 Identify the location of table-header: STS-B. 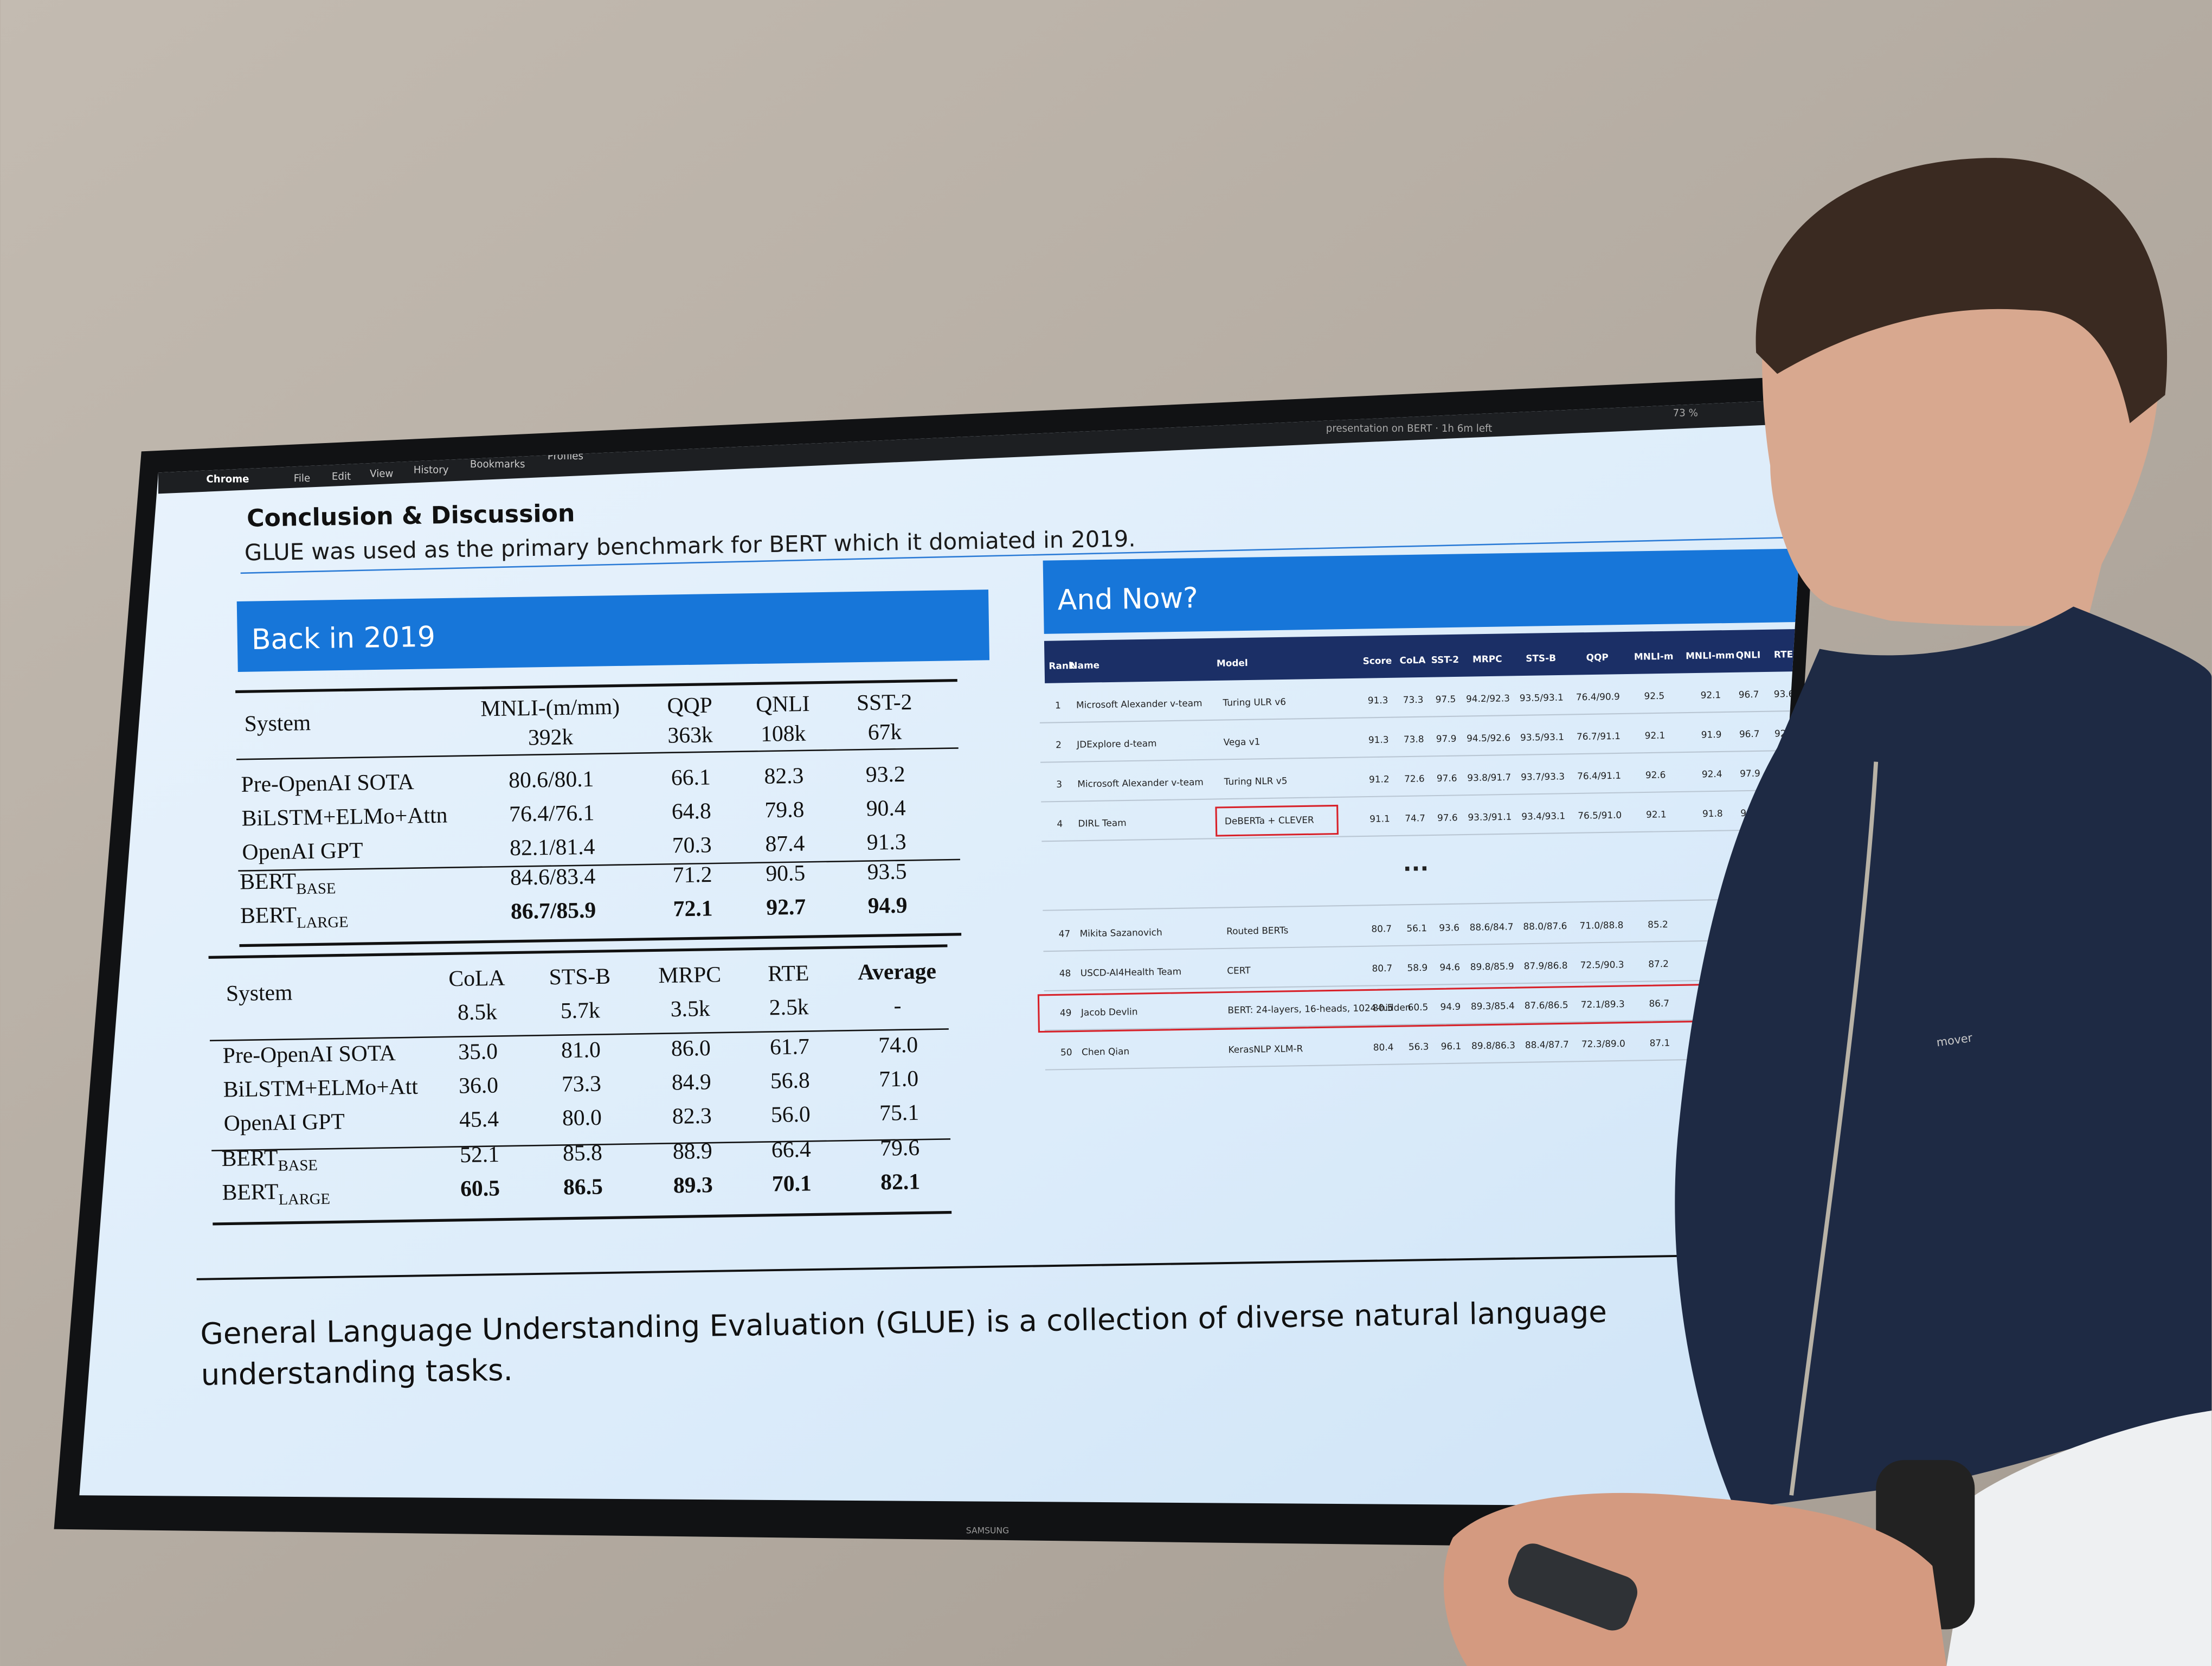
(579, 977).